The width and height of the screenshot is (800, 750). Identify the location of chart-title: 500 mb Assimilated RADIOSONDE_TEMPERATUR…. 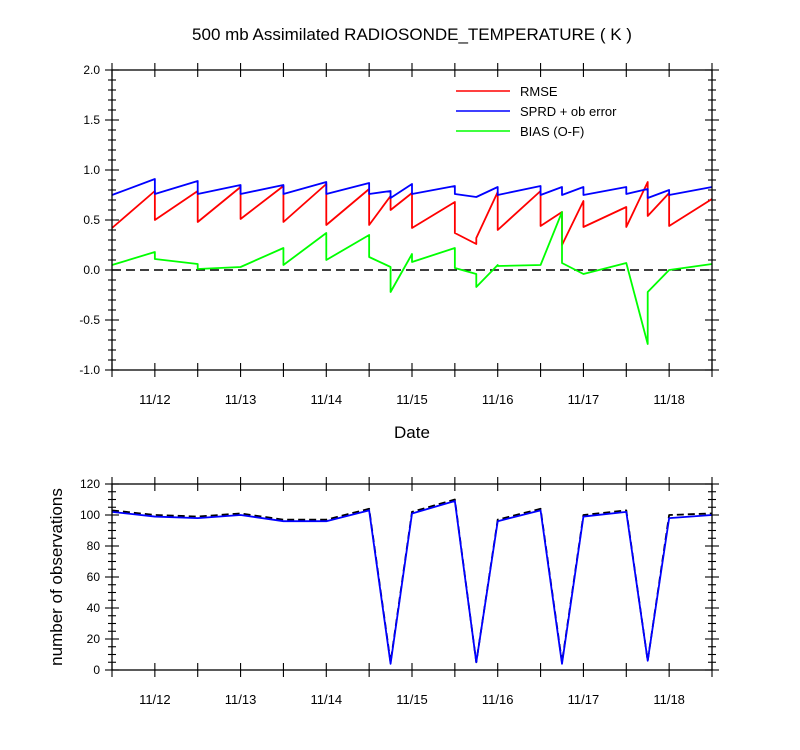
(412, 34).